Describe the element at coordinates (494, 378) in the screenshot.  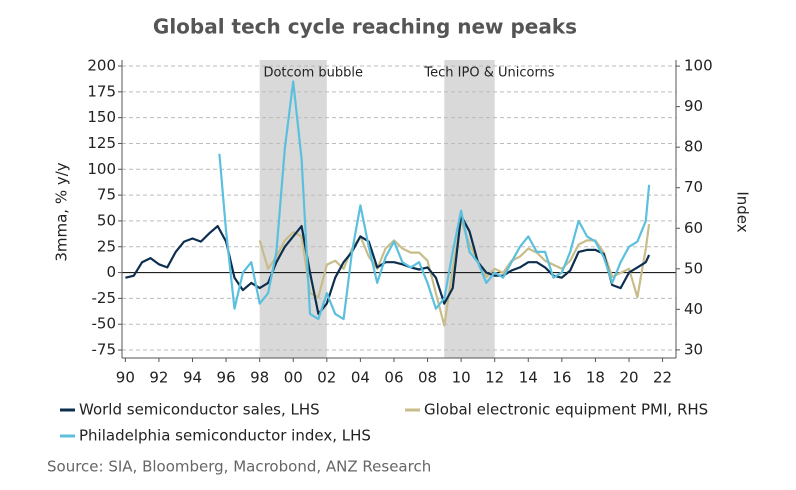
I see `x-tick-label: 12` at that location.